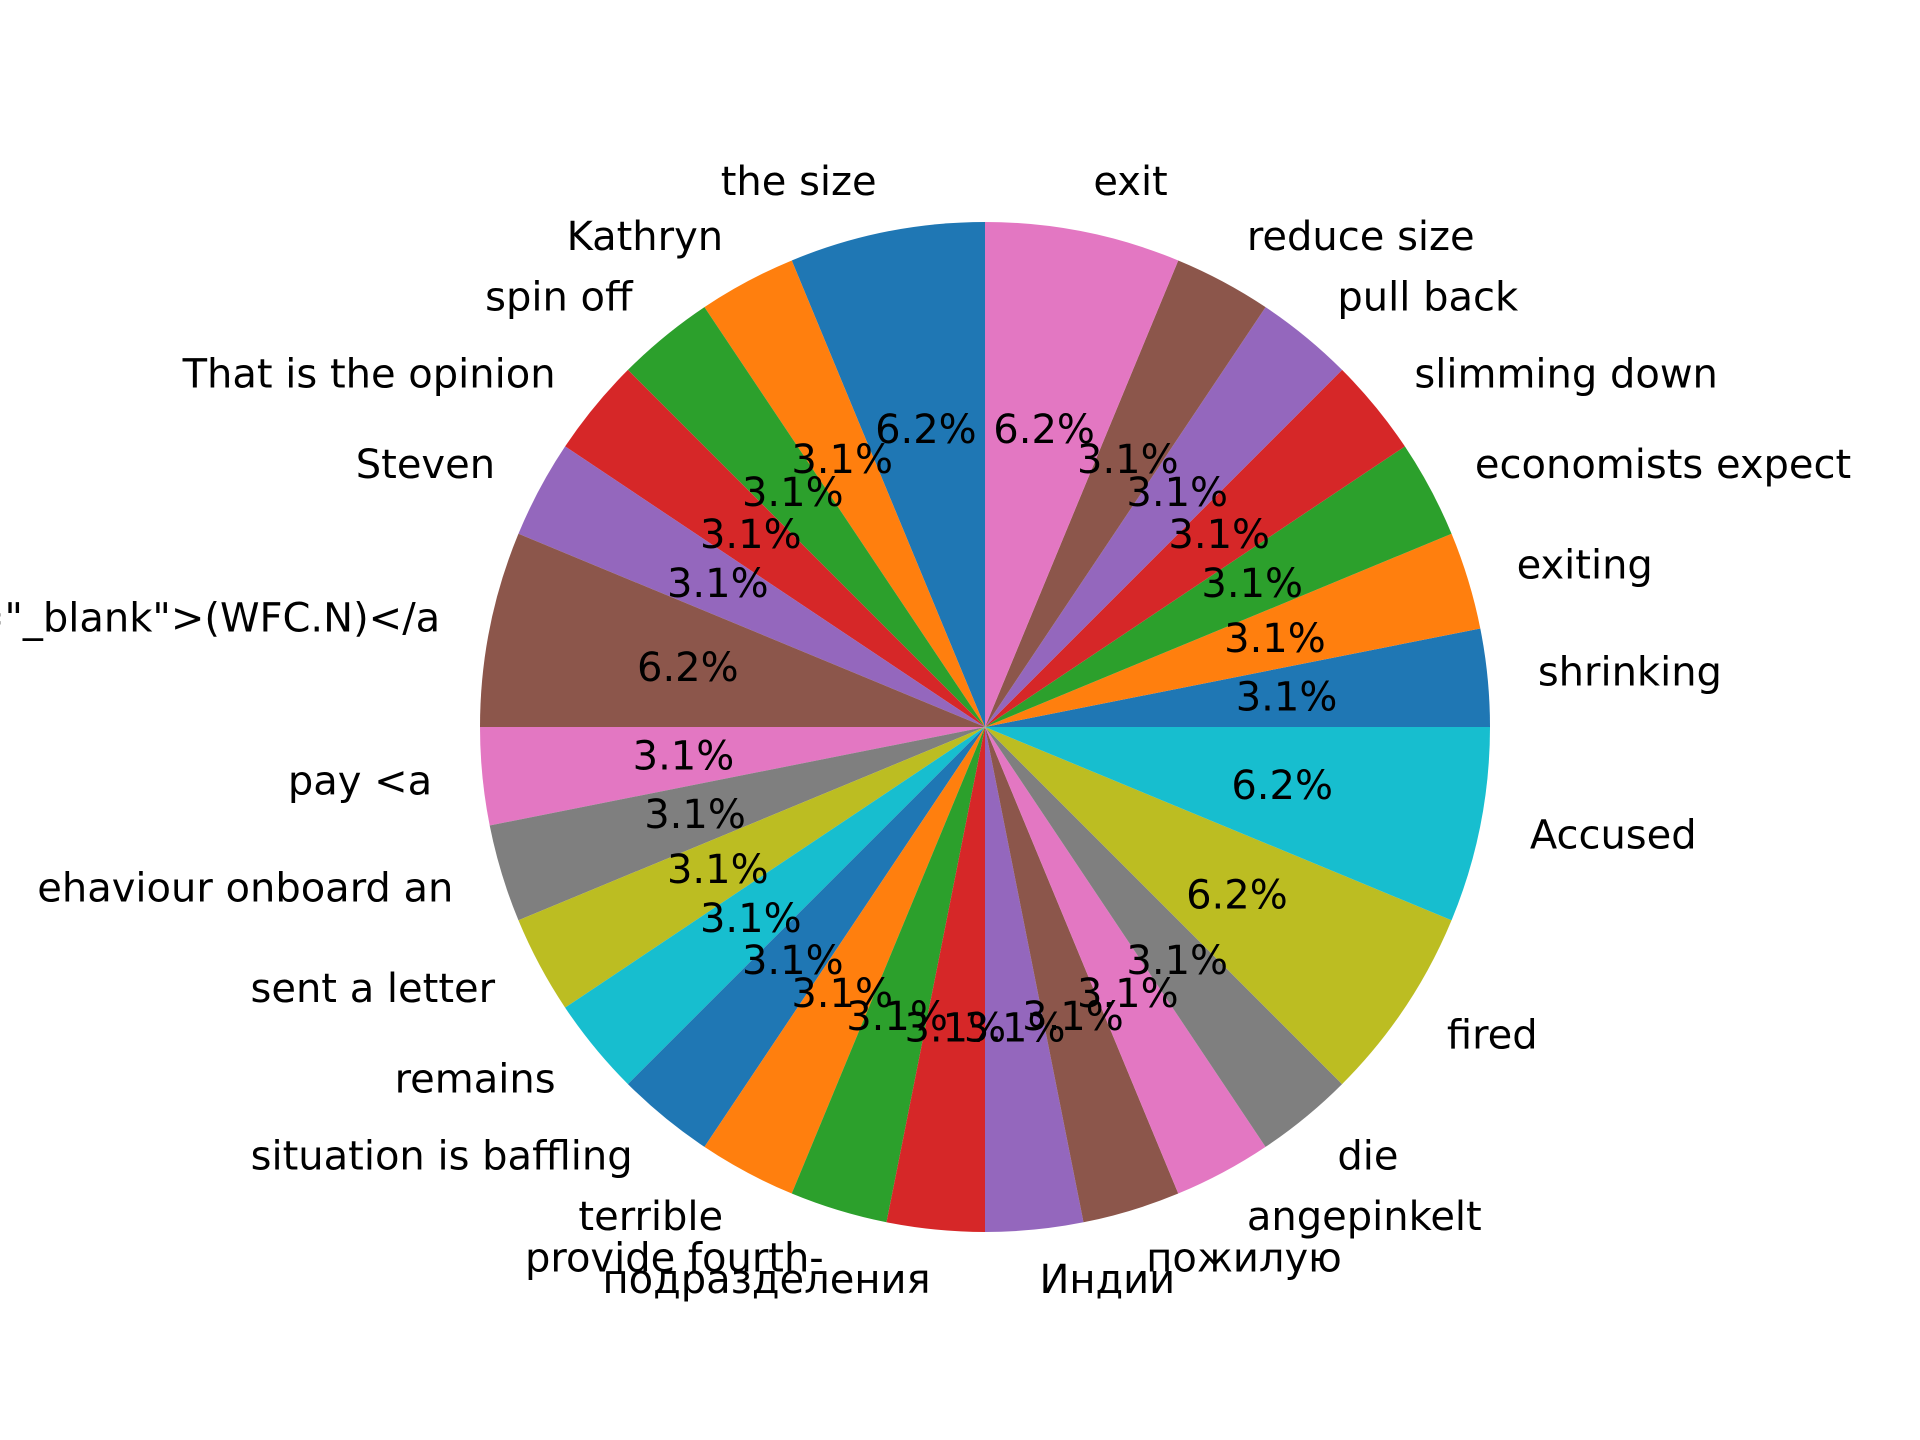 This screenshot has width=1920, height=1440. Describe the element at coordinates (1244, 1259) in the screenshot. I see `category-label: пожилую` at that location.